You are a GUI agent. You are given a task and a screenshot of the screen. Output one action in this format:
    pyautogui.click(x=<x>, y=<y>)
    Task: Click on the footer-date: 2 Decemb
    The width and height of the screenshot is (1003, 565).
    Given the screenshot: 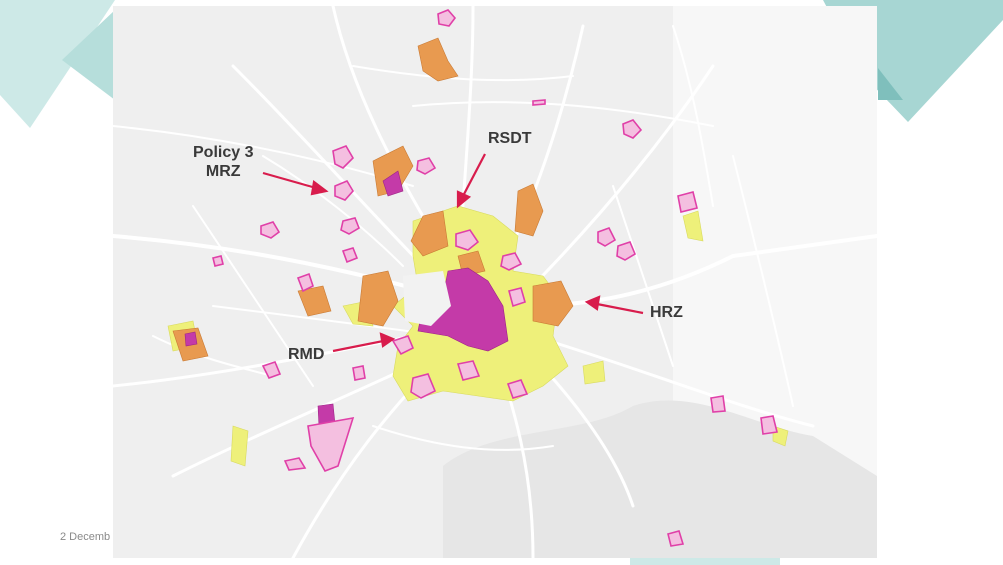 What is the action you would take?
    pyautogui.click(x=85, y=537)
    